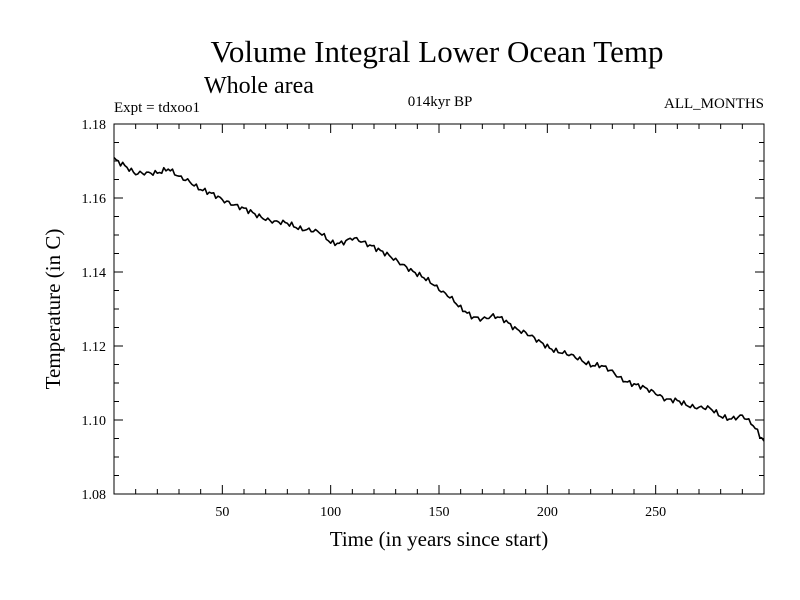 This screenshot has width=800, height=600. I want to click on y-tick-label: 1.18, so click(94, 125).